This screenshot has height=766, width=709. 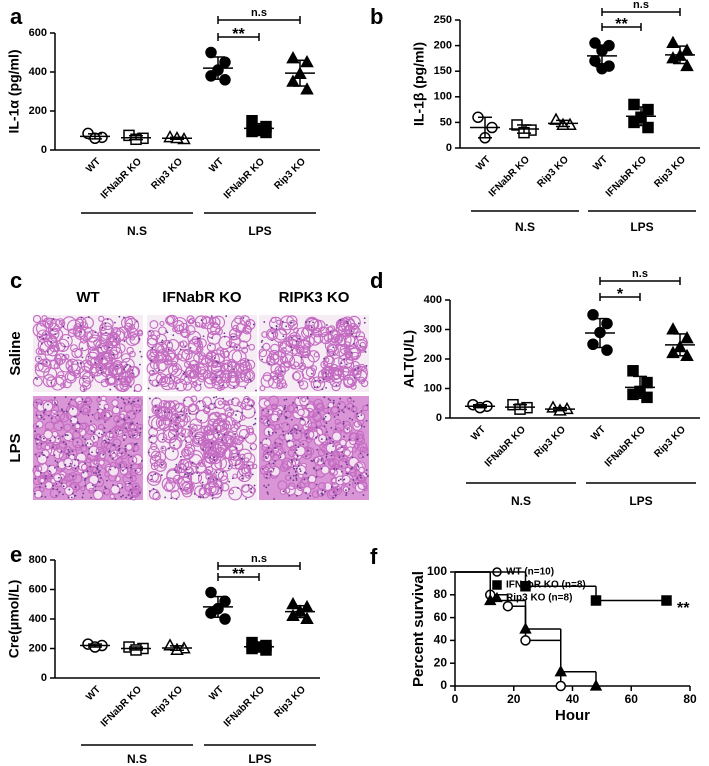 I want to click on x-tick-label: Rip3 KO, so click(x=290, y=702).